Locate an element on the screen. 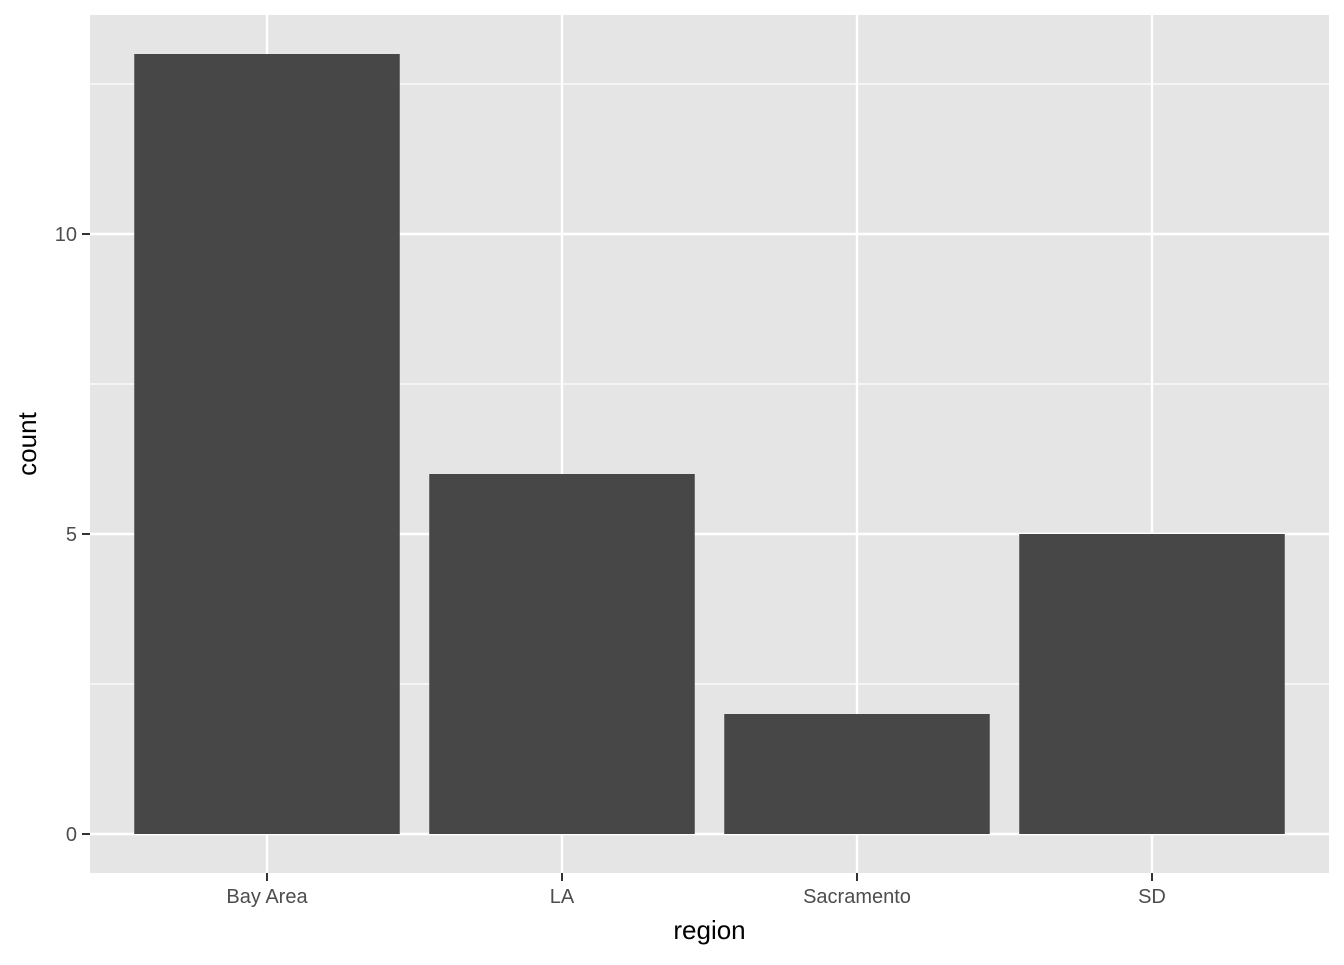  y-axis: 0 5 10 is located at coordinates (72, 535).